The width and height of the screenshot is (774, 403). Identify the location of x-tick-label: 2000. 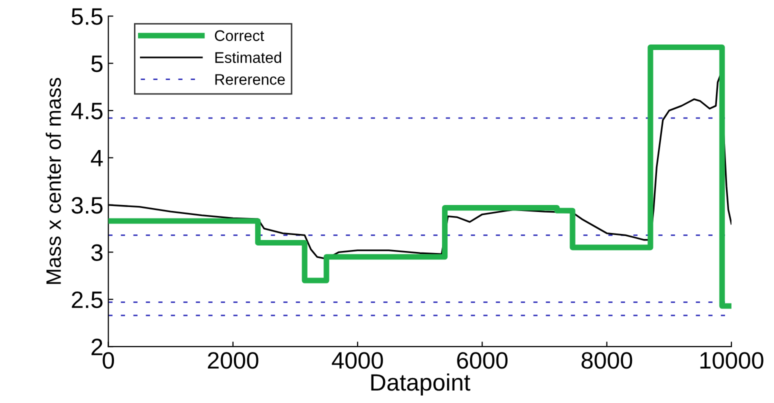
(233, 360).